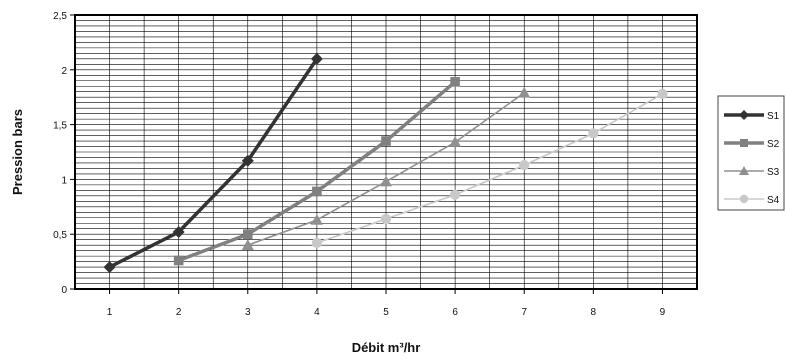 The height and width of the screenshot is (359, 786). What do you see at coordinates (524, 312) in the screenshot?
I see `x-tick-label: 7` at bounding box center [524, 312].